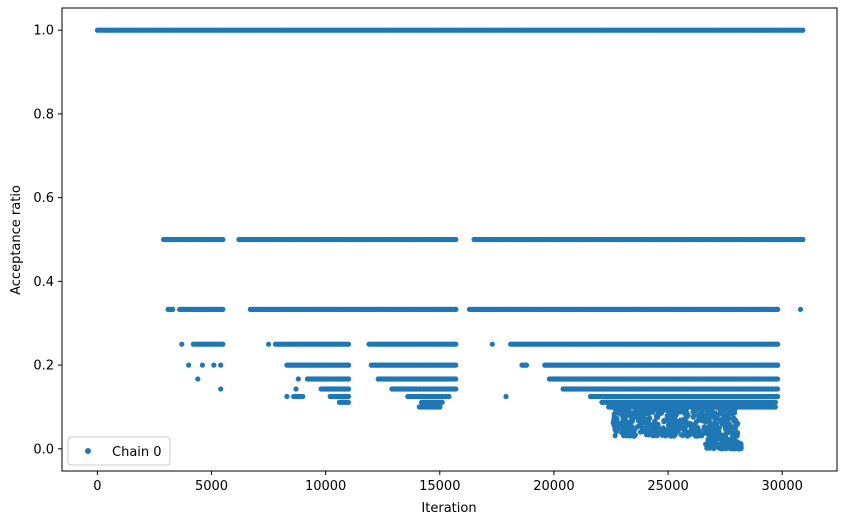 This screenshot has width=846, height=525. Describe the element at coordinates (325, 486) in the screenshot. I see `x-tick-label: 10000` at that location.